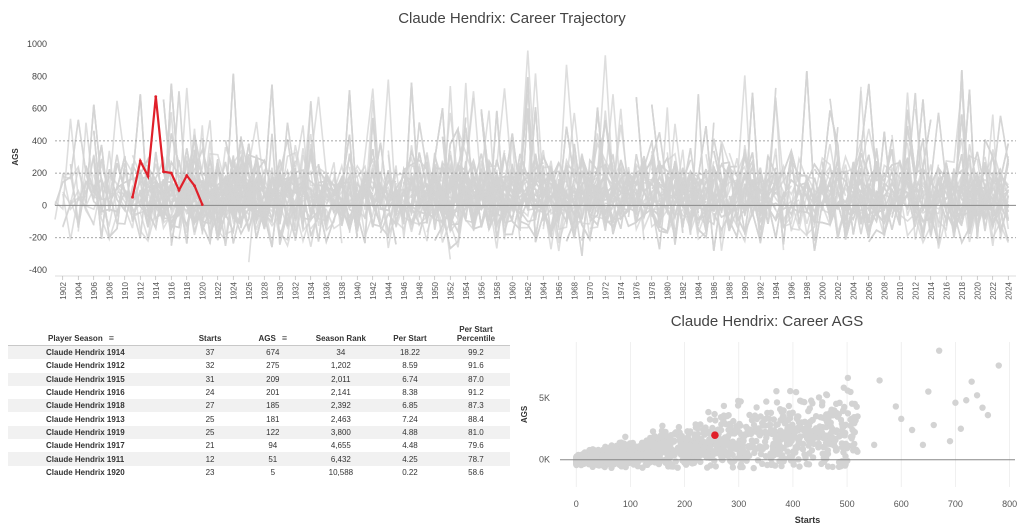  I want to click on table-cell: 21, so click(210, 446).